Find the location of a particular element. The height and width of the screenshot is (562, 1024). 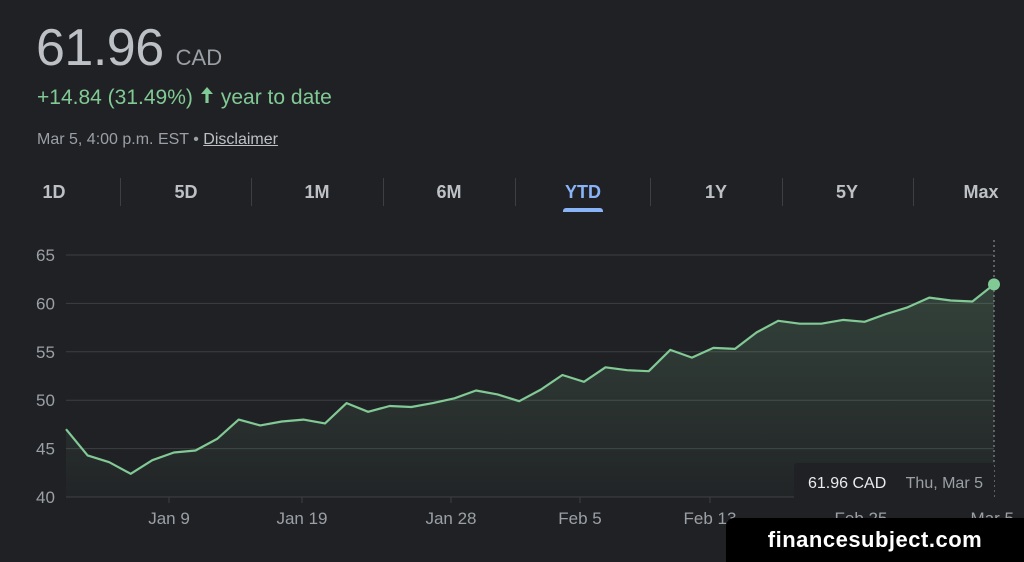

tab-1m: 1M is located at coordinates (317, 192).